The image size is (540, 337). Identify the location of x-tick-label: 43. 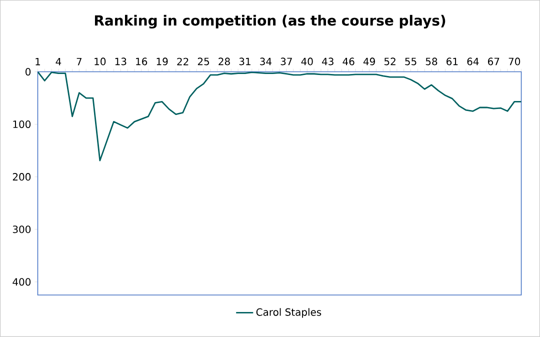
(328, 62).